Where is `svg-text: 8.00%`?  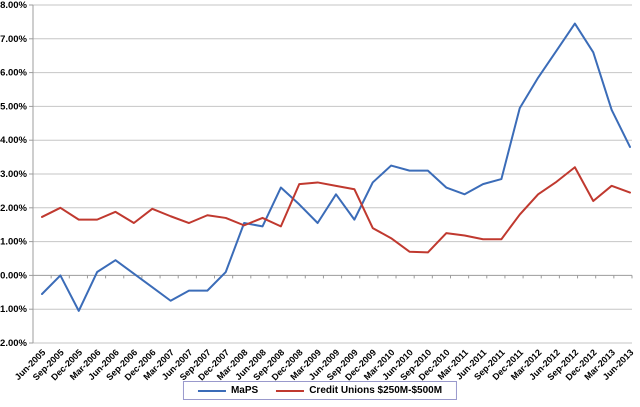 svg-text: 8.00% is located at coordinates (13, 5).